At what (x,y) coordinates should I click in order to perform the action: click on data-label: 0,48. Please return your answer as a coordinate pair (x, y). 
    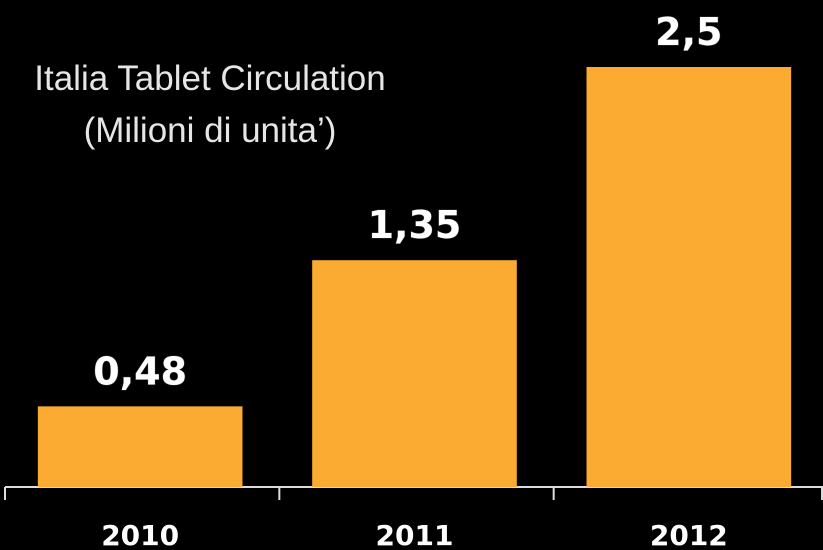
    Looking at the image, I should click on (140, 371).